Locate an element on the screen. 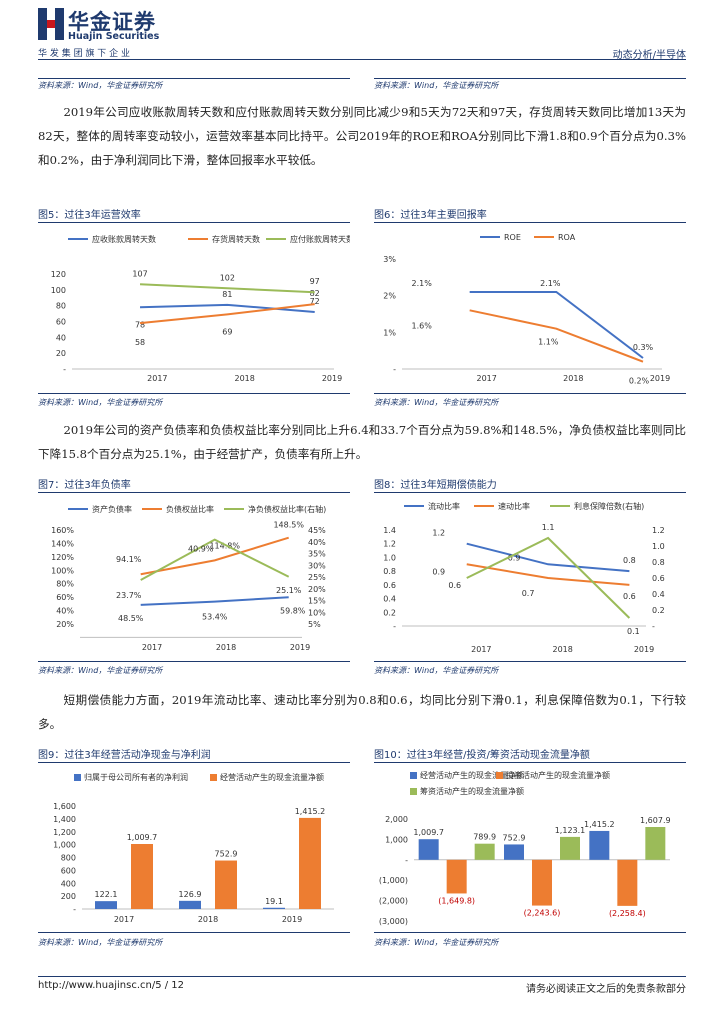 Image resolution: width=724 pixels, height=1024 pixels. fig10-ytick-5: 2,000 is located at coordinates (396, 819).